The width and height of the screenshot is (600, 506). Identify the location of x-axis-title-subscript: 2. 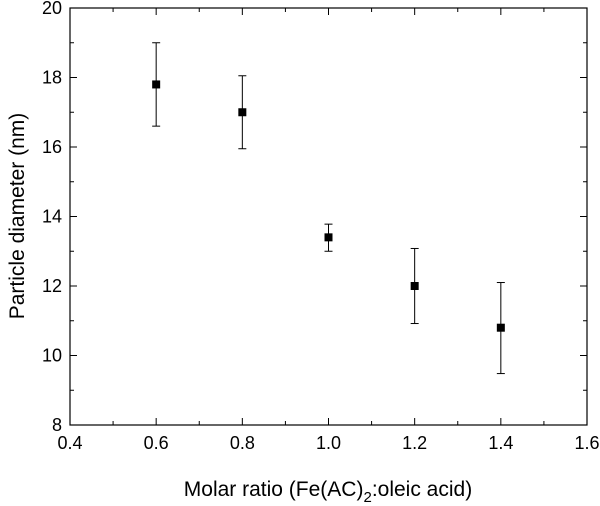
(367, 497).